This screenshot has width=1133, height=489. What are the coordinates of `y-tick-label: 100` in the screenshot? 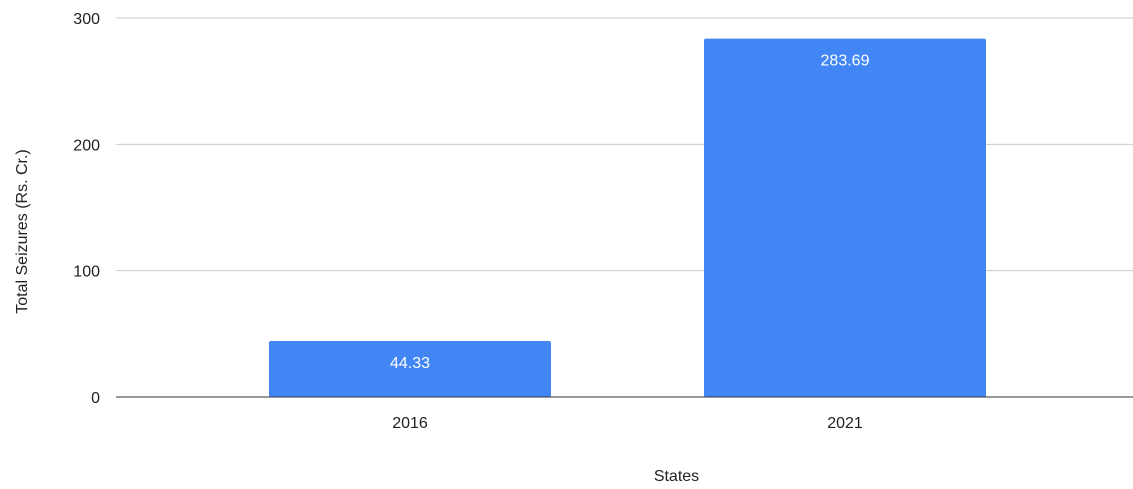 It's located at (86, 272).